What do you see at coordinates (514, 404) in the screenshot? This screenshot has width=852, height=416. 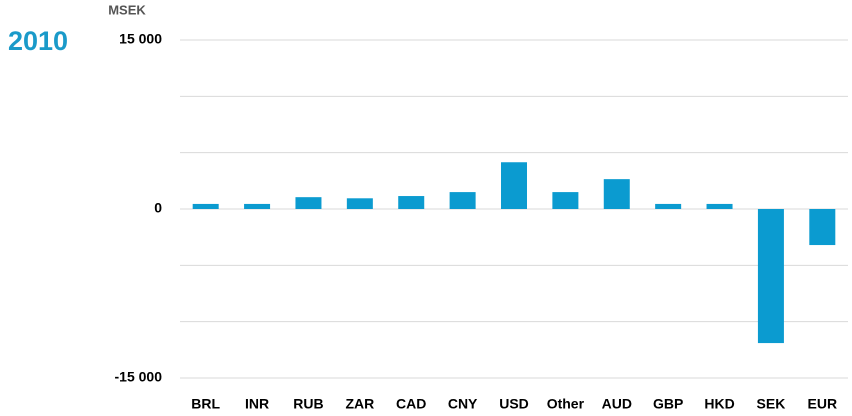 I see `x-tick-label: USD` at bounding box center [514, 404].